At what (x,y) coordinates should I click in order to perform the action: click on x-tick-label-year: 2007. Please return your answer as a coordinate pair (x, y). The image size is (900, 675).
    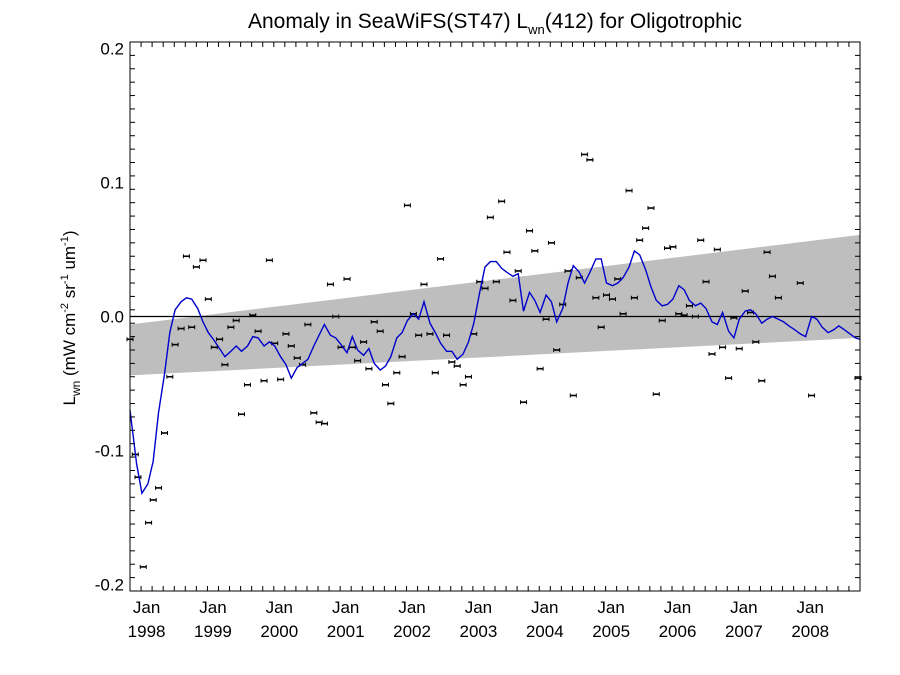
    Looking at the image, I should click on (744, 631).